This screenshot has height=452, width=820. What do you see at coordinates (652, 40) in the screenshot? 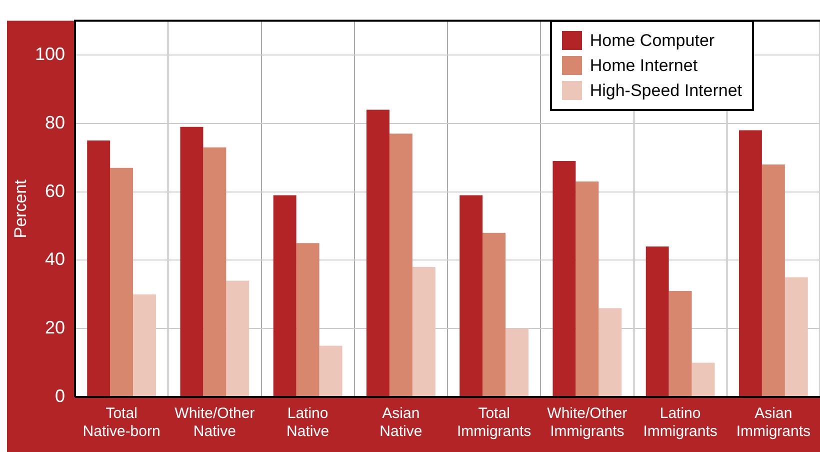
I see `legend-label: Home Computer` at bounding box center [652, 40].